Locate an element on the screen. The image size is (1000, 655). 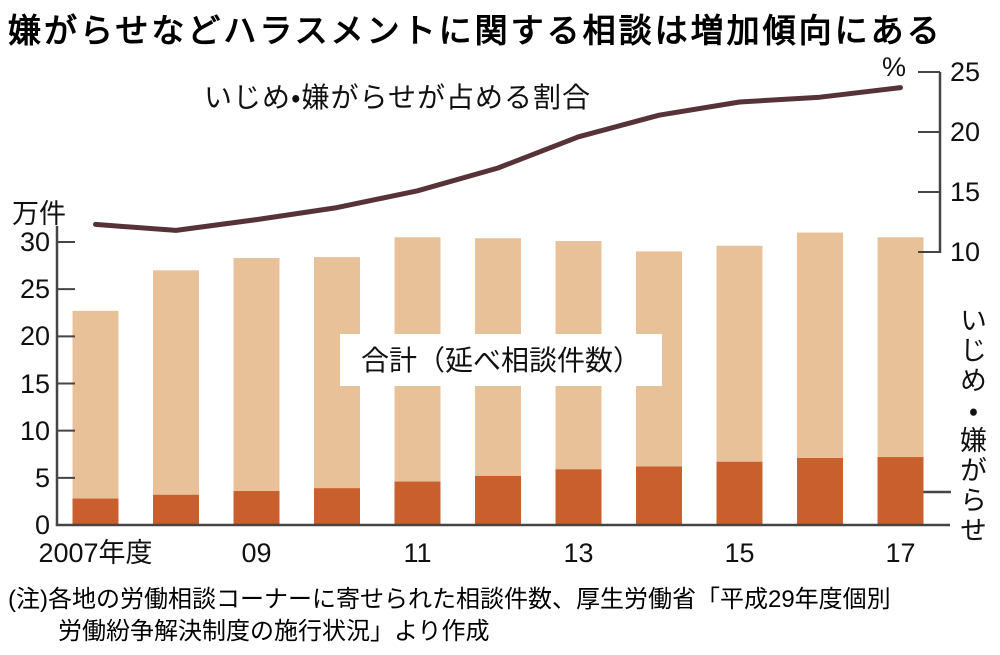
chart-title: 嫌がらせなどハラスメントに関する相談は増加傾向にある is located at coordinates (475, 30).